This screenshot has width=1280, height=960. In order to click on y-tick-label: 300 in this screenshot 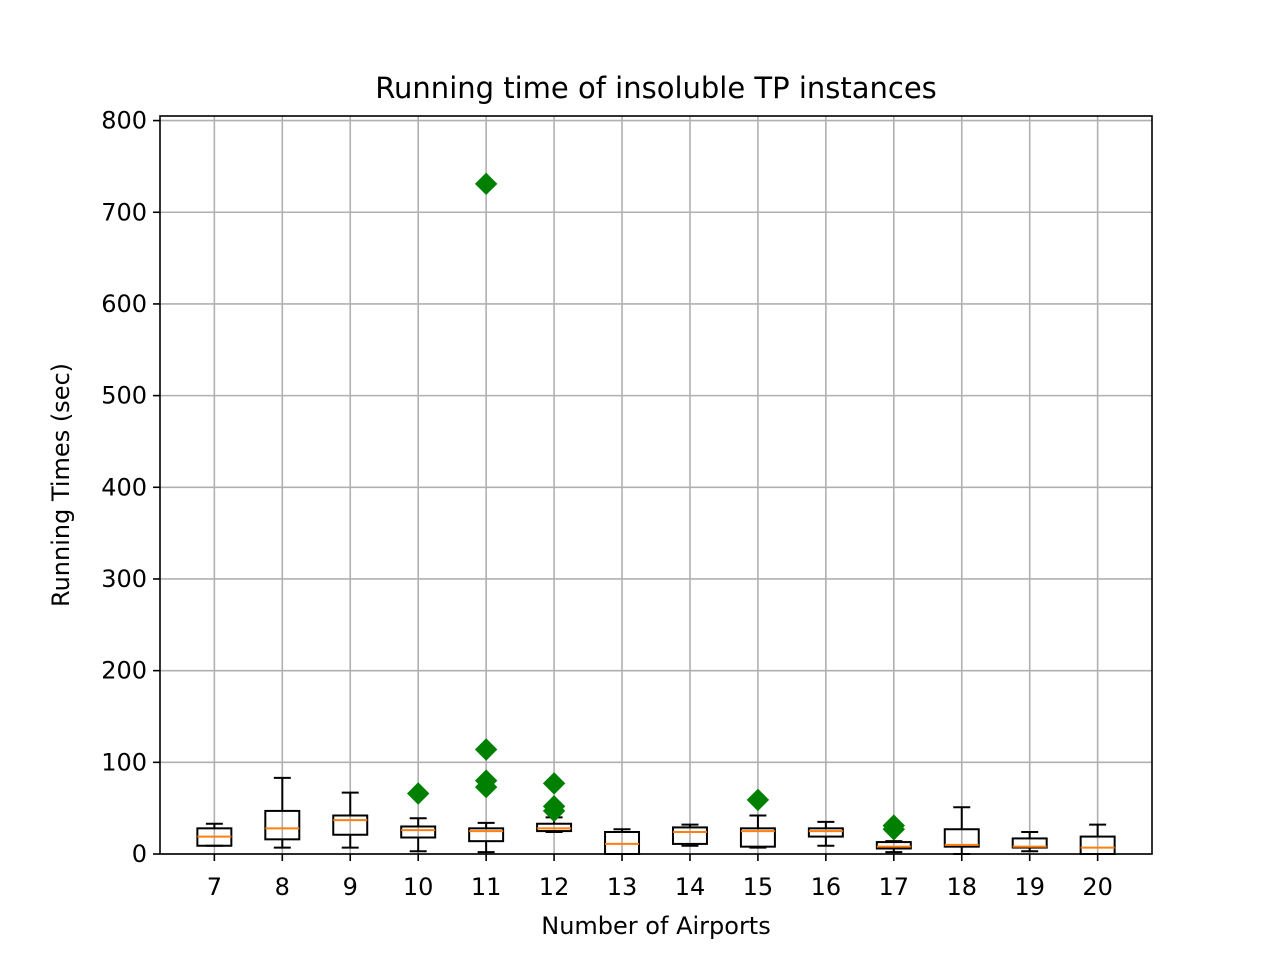, I will do `click(124, 579)`.